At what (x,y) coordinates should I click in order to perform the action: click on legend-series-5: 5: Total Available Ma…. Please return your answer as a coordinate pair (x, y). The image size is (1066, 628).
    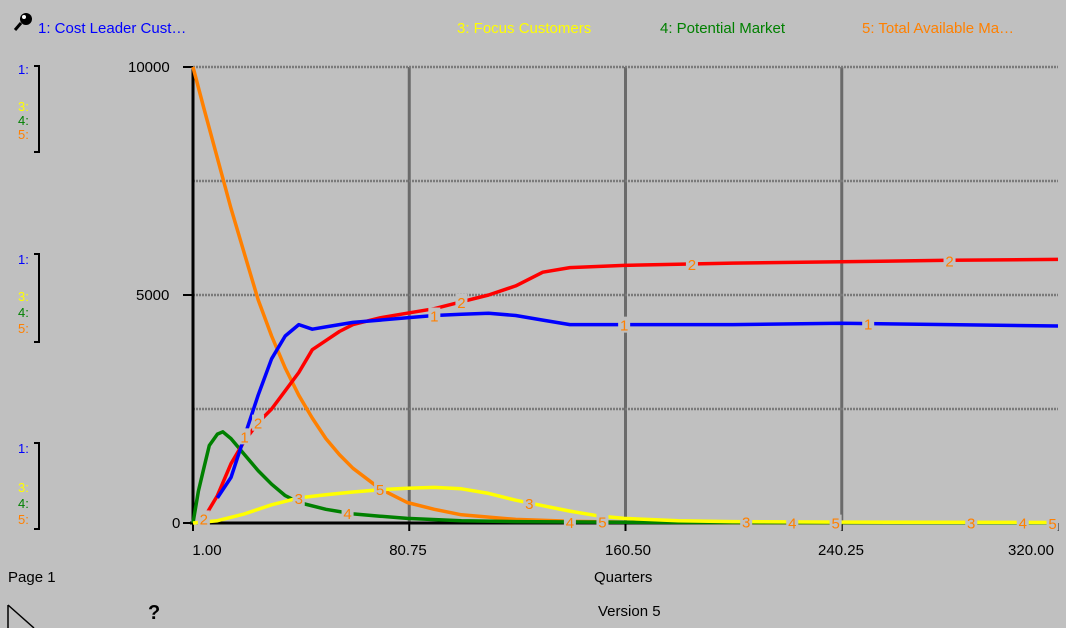
    Looking at the image, I should click on (938, 28).